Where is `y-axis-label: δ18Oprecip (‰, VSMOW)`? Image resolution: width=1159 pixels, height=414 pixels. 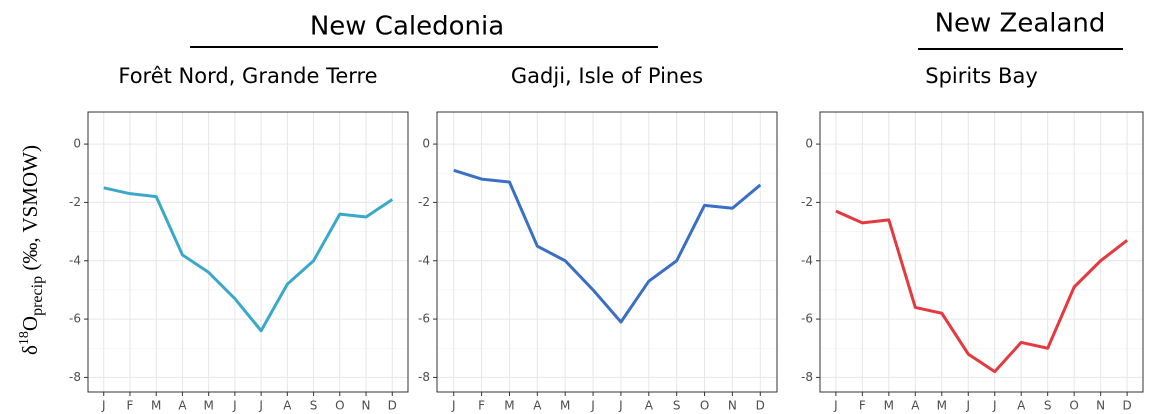
y-axis-label: δ18Oprecip (‰, VSMOW) is located at coordinates (31, 250).